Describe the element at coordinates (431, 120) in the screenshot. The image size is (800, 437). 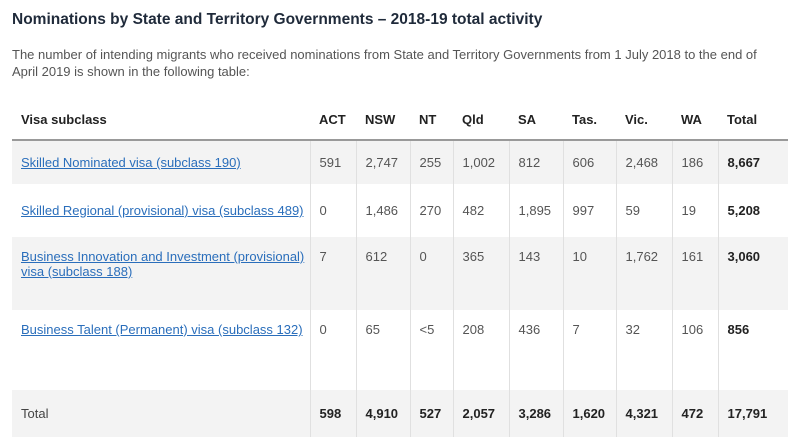
I see `header-nt: NT` at that location.